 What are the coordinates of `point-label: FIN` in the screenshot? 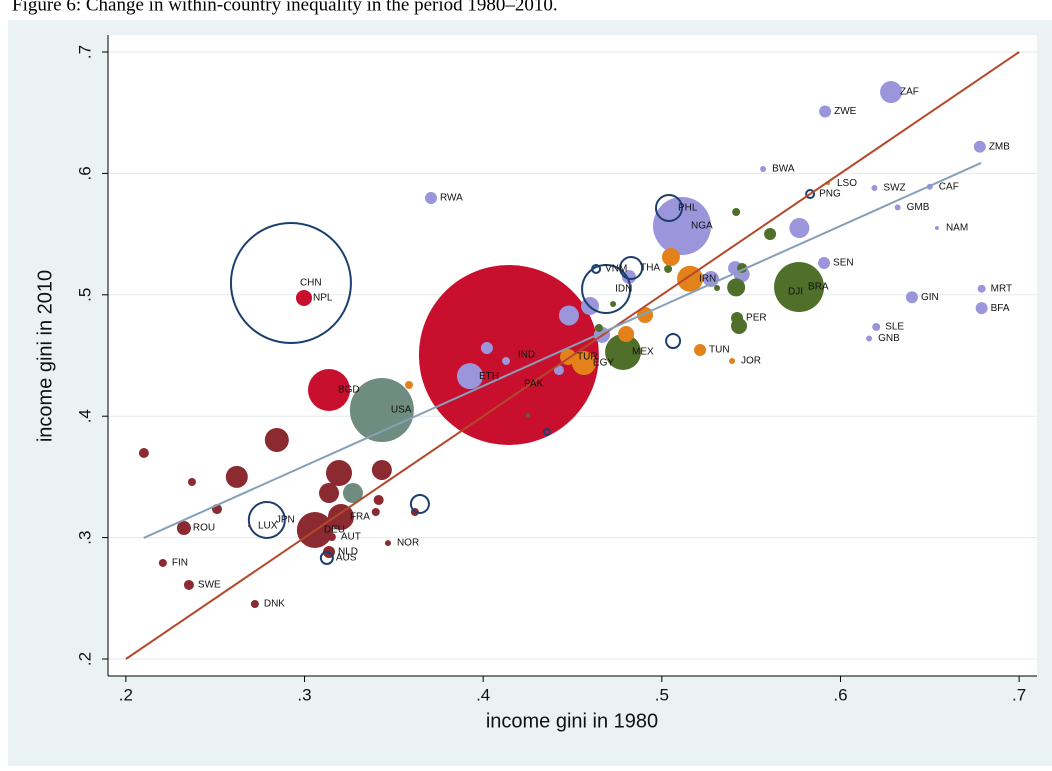 It's located at (180, 563).